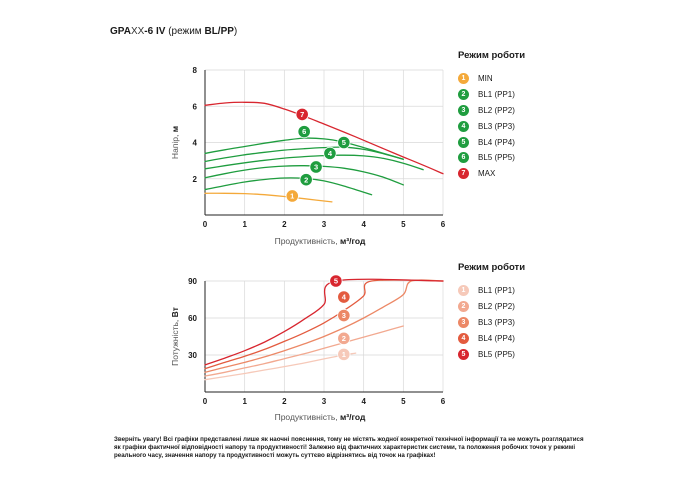  I want to click on legend-item: 5 BL4 (PP4), so click(491, 142).